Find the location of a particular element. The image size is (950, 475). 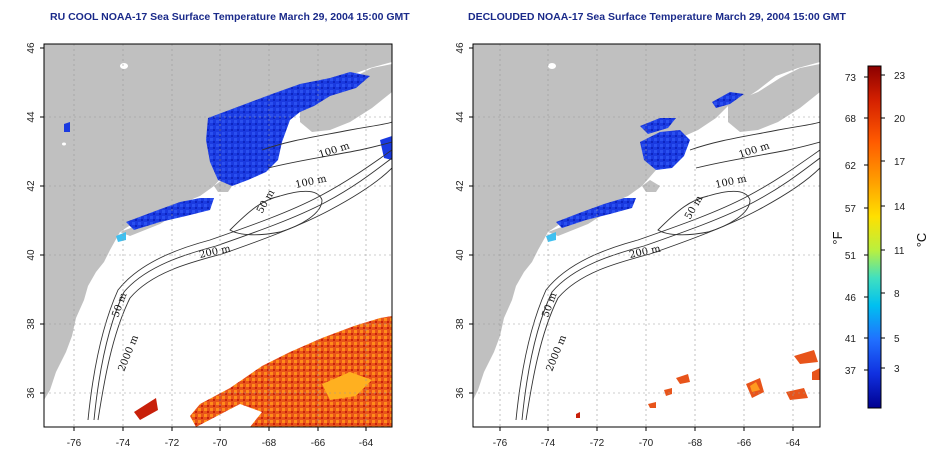

right-cape-cod is located at coordinates (651, 186).